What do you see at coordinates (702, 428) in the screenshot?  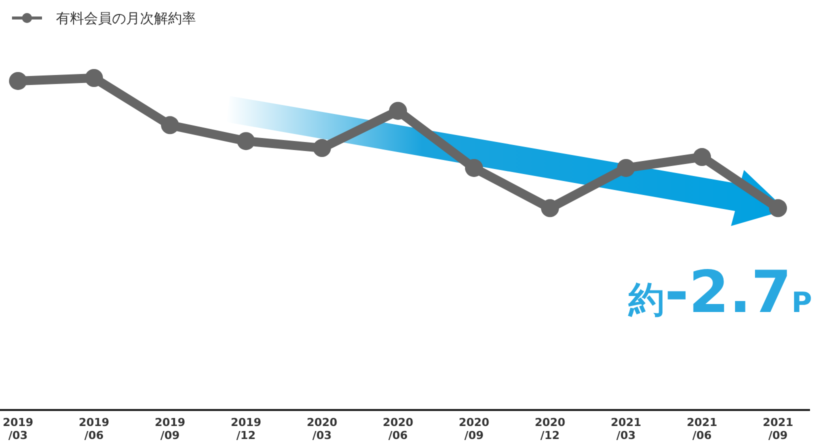 I see `x-tick-label: 2021/06` at bounding box center [702, 428].